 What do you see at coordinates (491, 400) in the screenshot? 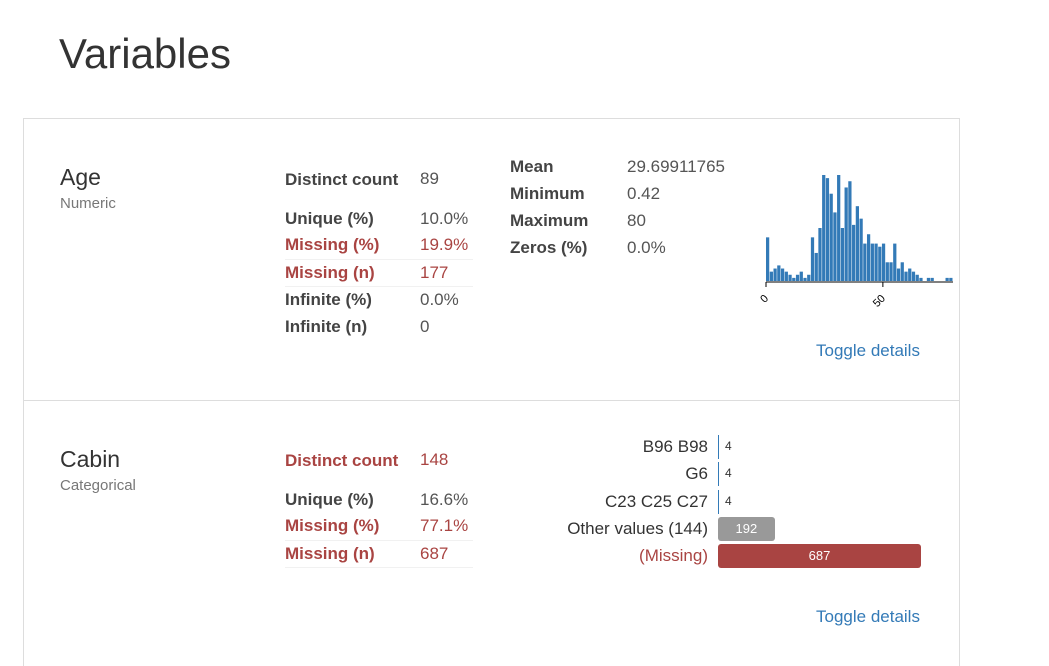
I see `row-divider` at bounding box center [491, 400].